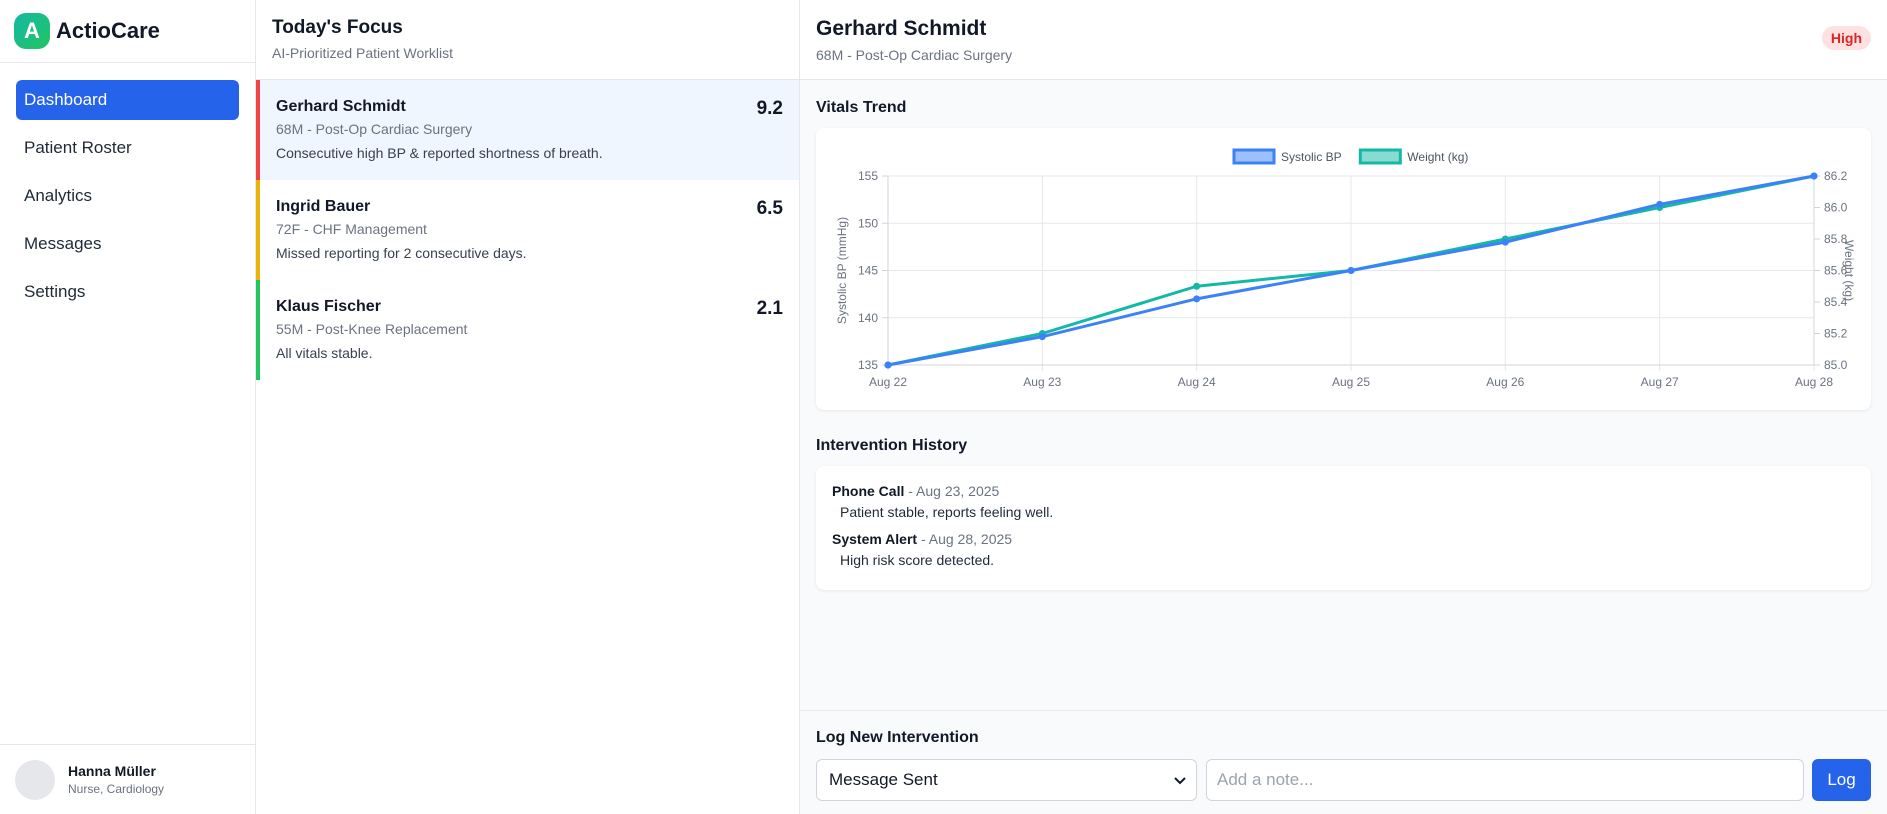 This screenshot has height=814, width=1887. Describe the element at coordinates (1660, 382) in the screenshot. I see `x-tick-label: Aug 27` at that location.